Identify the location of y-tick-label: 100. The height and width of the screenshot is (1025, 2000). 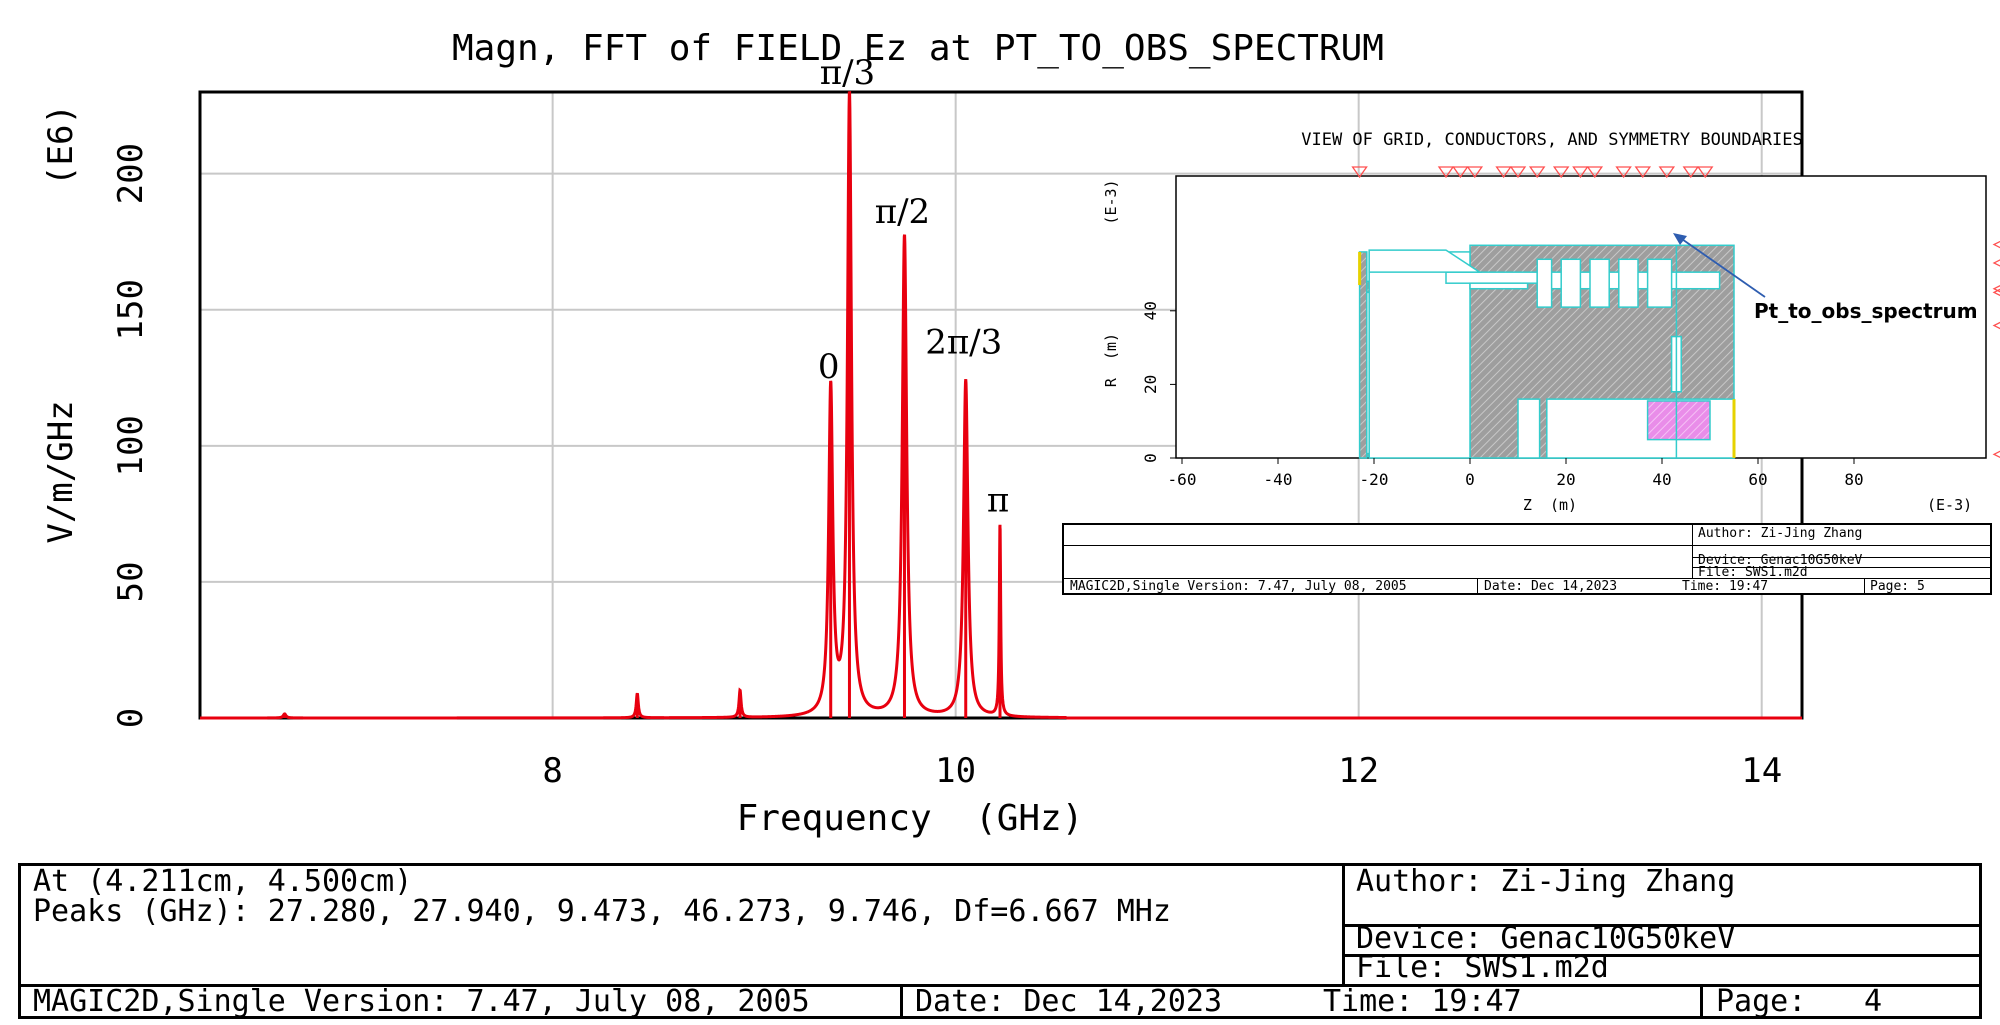
(131, 445).